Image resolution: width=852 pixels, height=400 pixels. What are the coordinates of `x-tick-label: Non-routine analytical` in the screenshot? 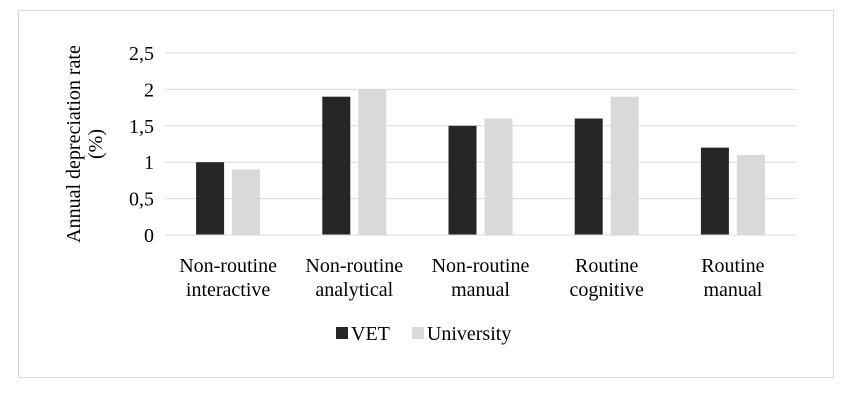 It's located at (354, 278).